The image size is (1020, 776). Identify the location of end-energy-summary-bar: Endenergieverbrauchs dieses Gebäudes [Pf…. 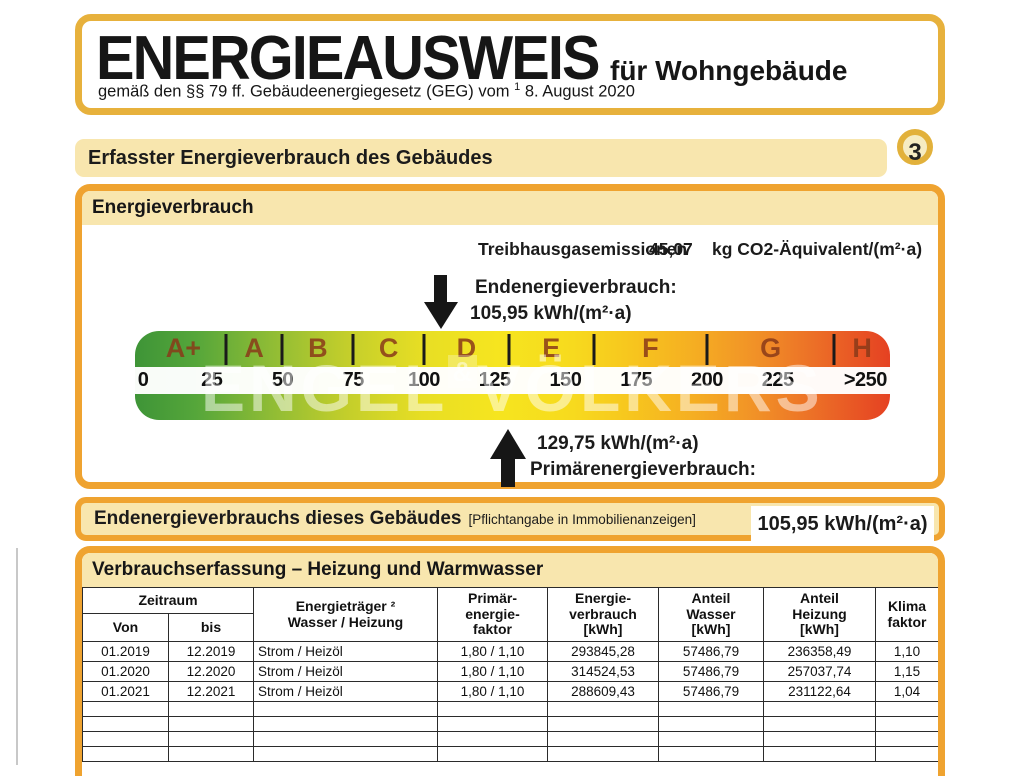
(510, 519).